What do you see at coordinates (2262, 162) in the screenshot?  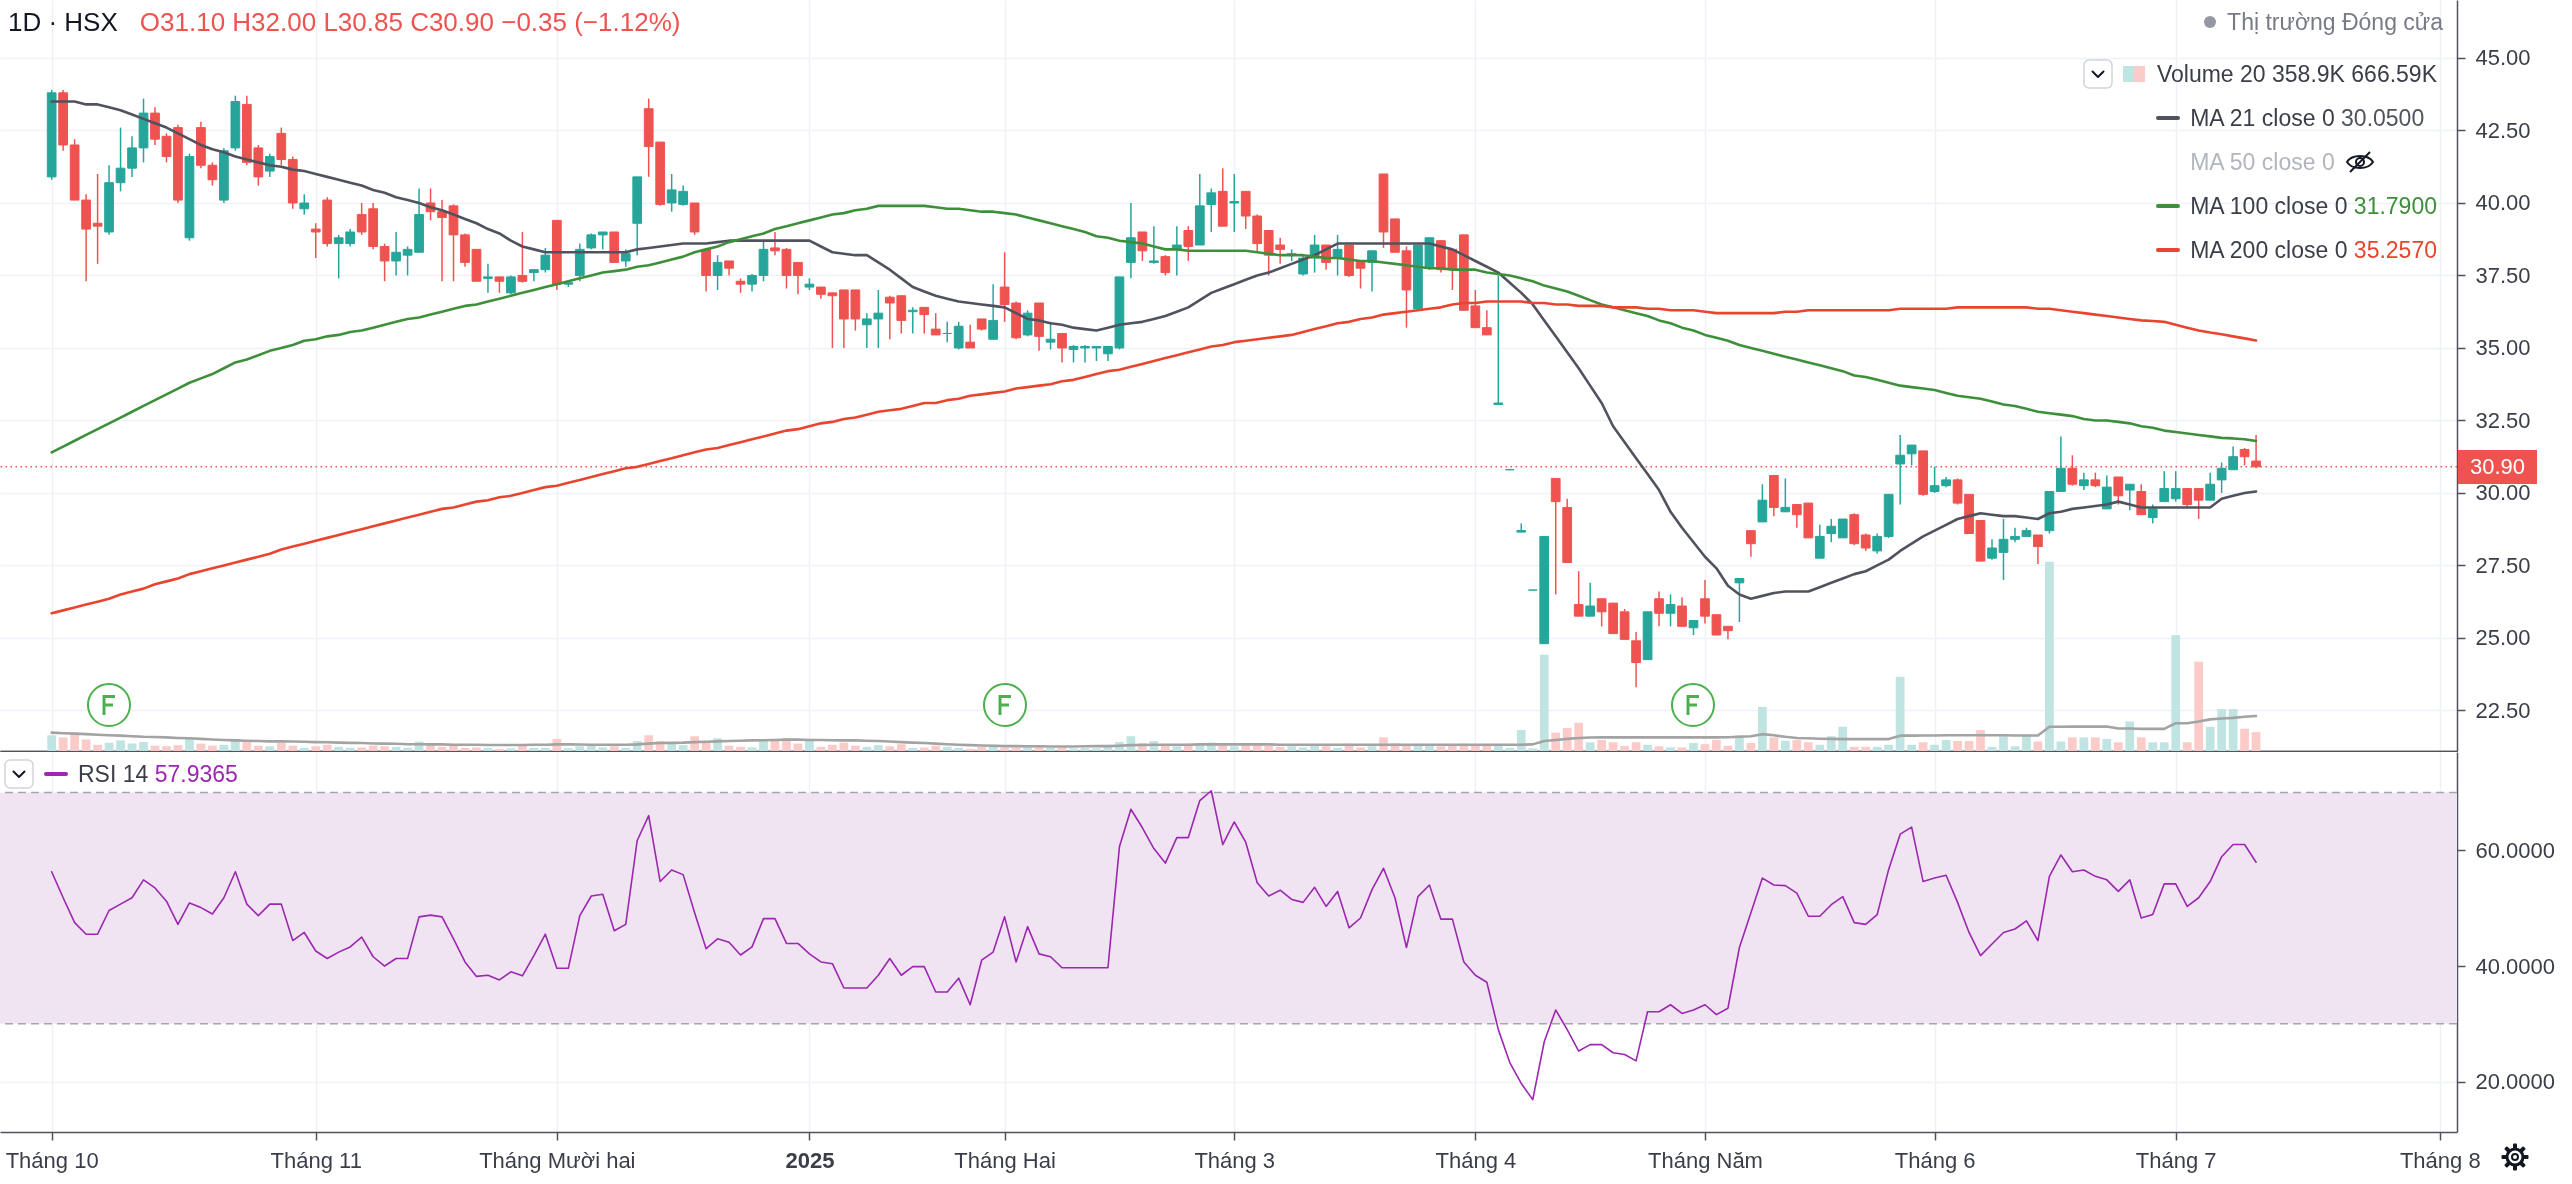 I see `text: MA 50 close 0` at bounding box center [2262, 162].